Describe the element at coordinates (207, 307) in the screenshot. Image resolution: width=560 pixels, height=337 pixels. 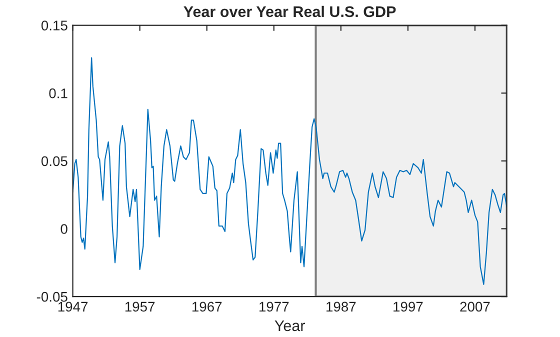
I see `x-tick-label: 1967` at that location.